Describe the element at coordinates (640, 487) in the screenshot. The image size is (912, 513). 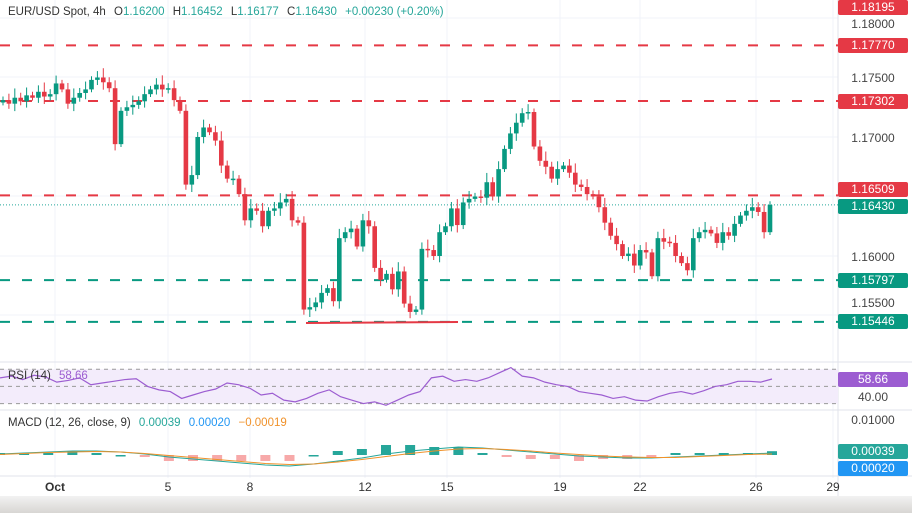
I see `time-tick-label: 22` at that location.